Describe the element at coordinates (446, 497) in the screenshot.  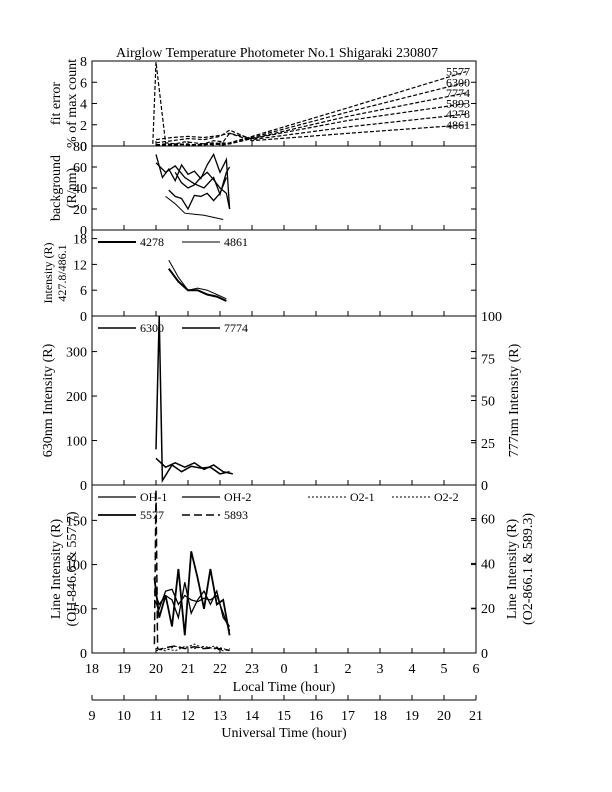
I see `legend-label: O2-2` at that location.